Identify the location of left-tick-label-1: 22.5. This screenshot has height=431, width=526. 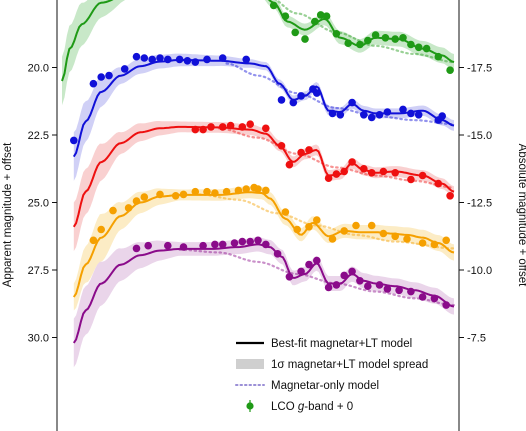
(38, 136).